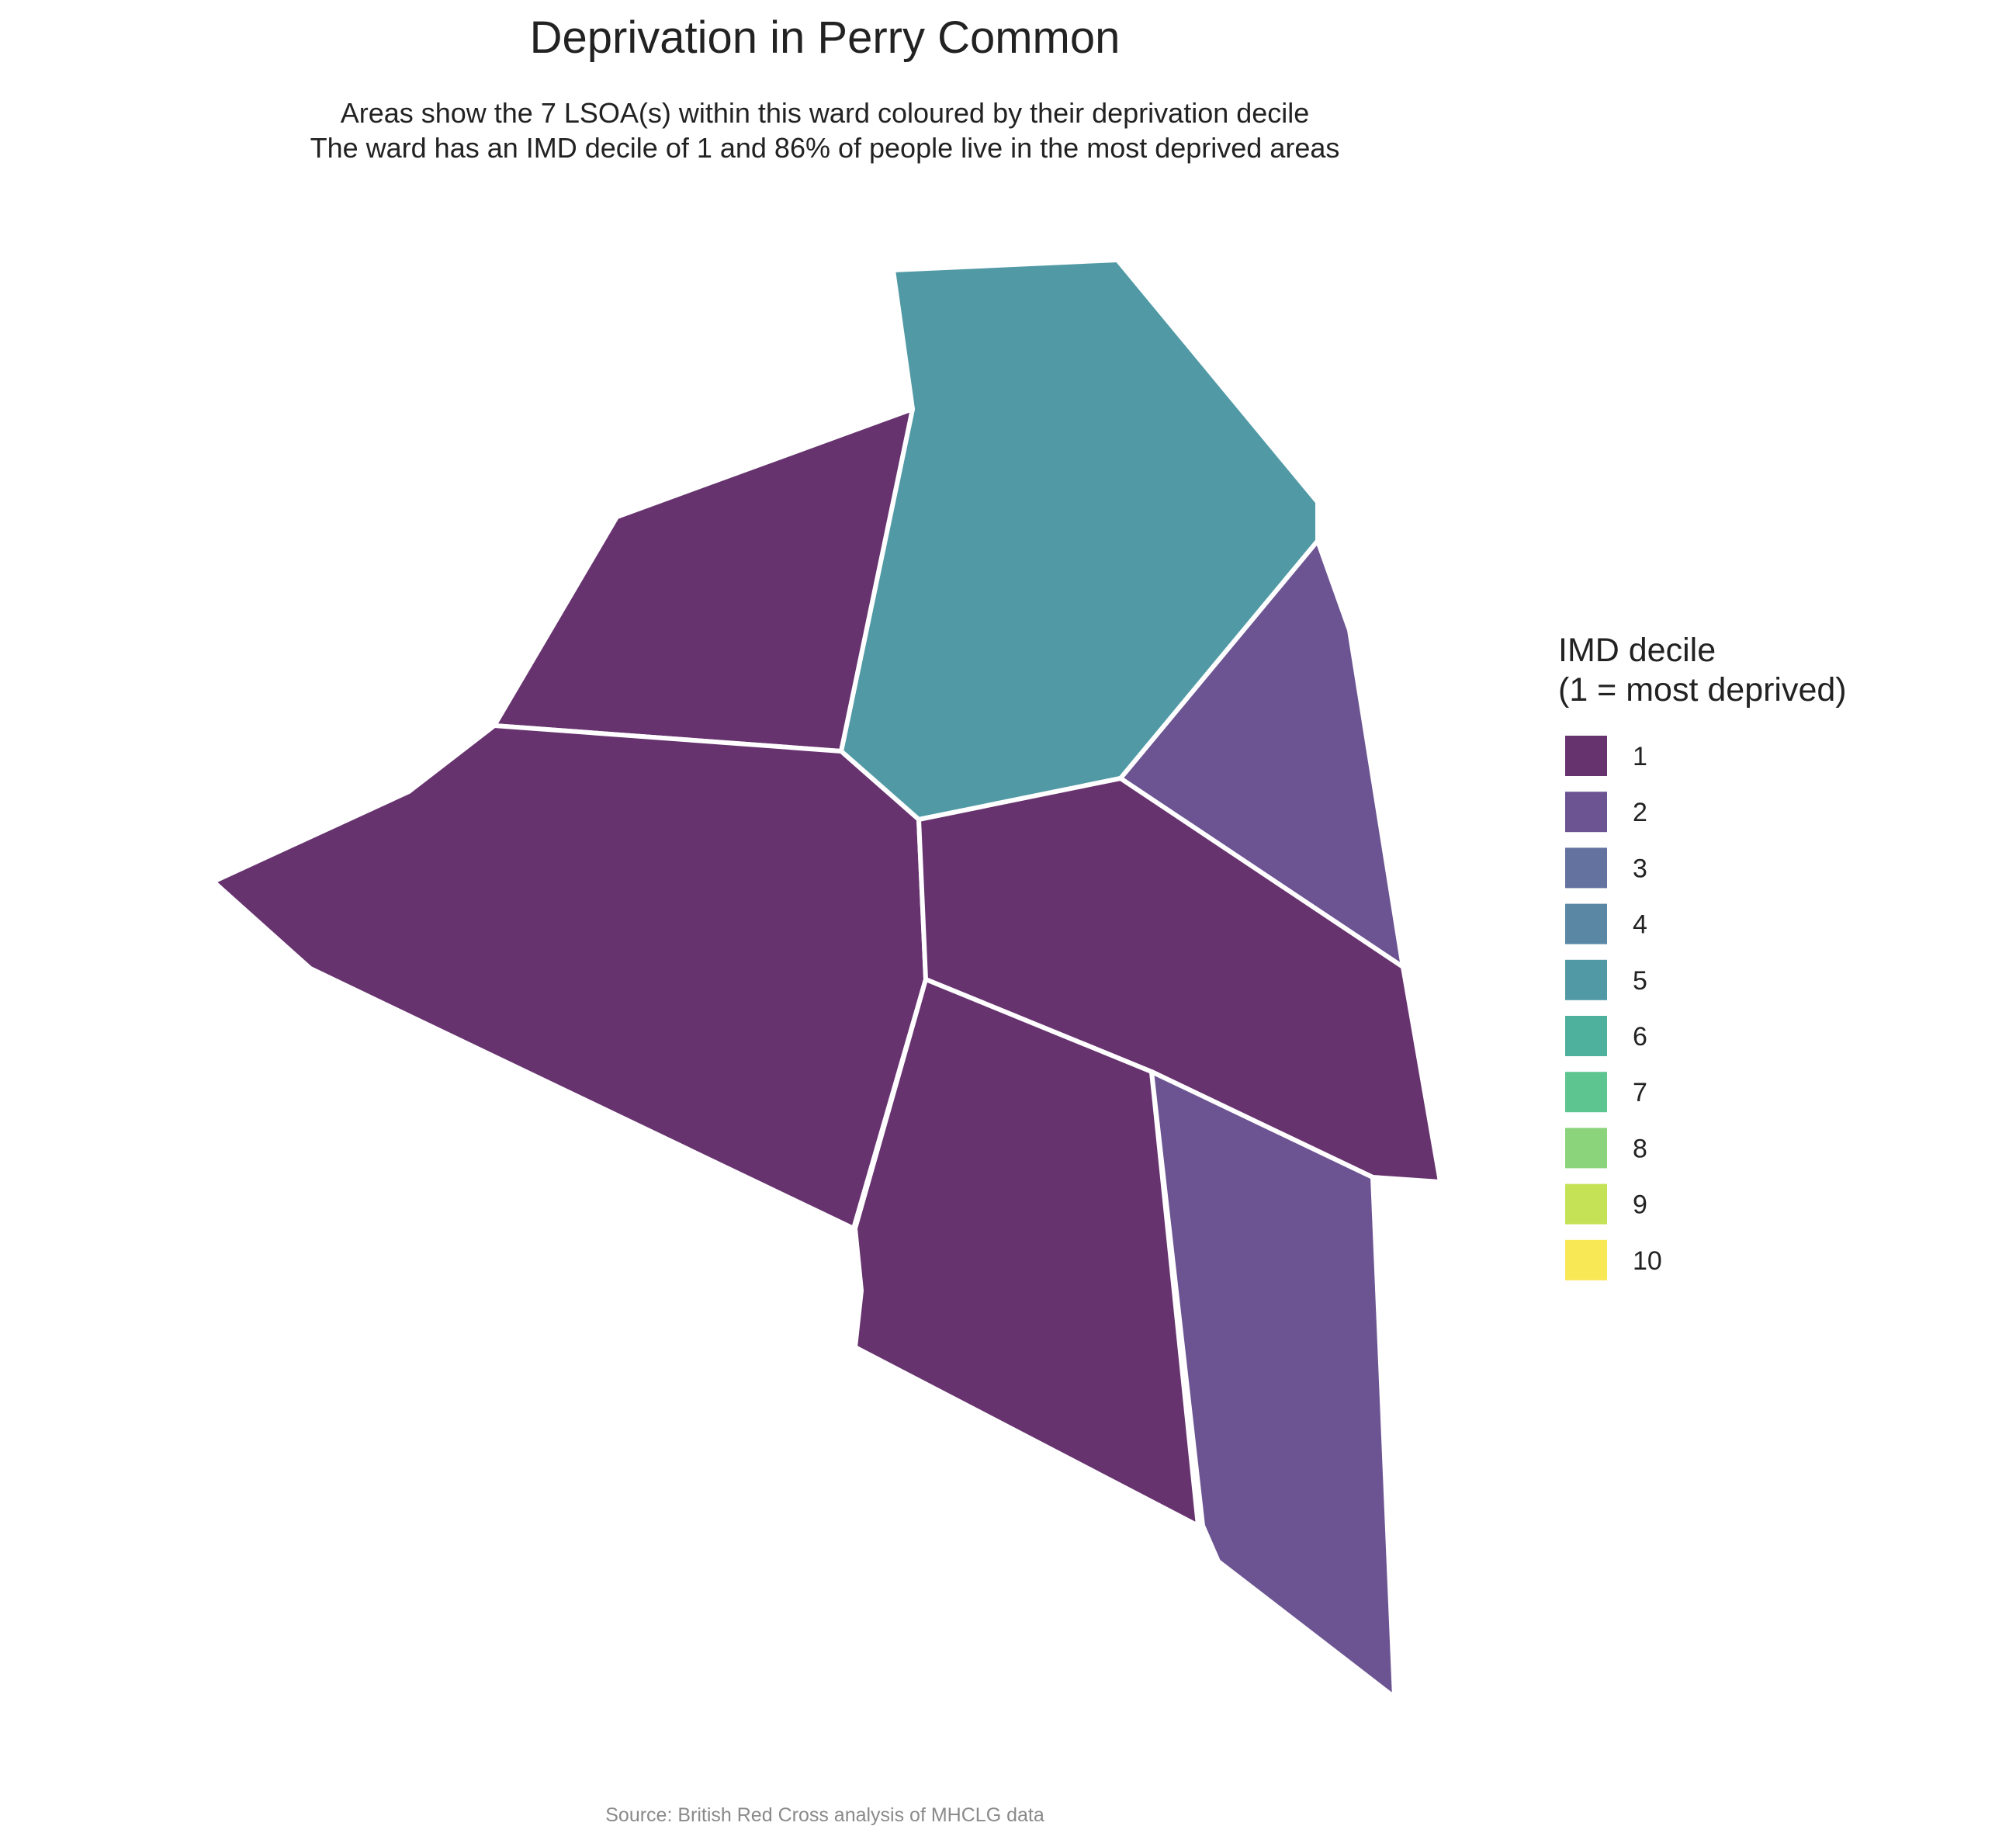  Describe the element at coordinates (570, 977) in the screenshot. I see `lsoa-west` at that location.